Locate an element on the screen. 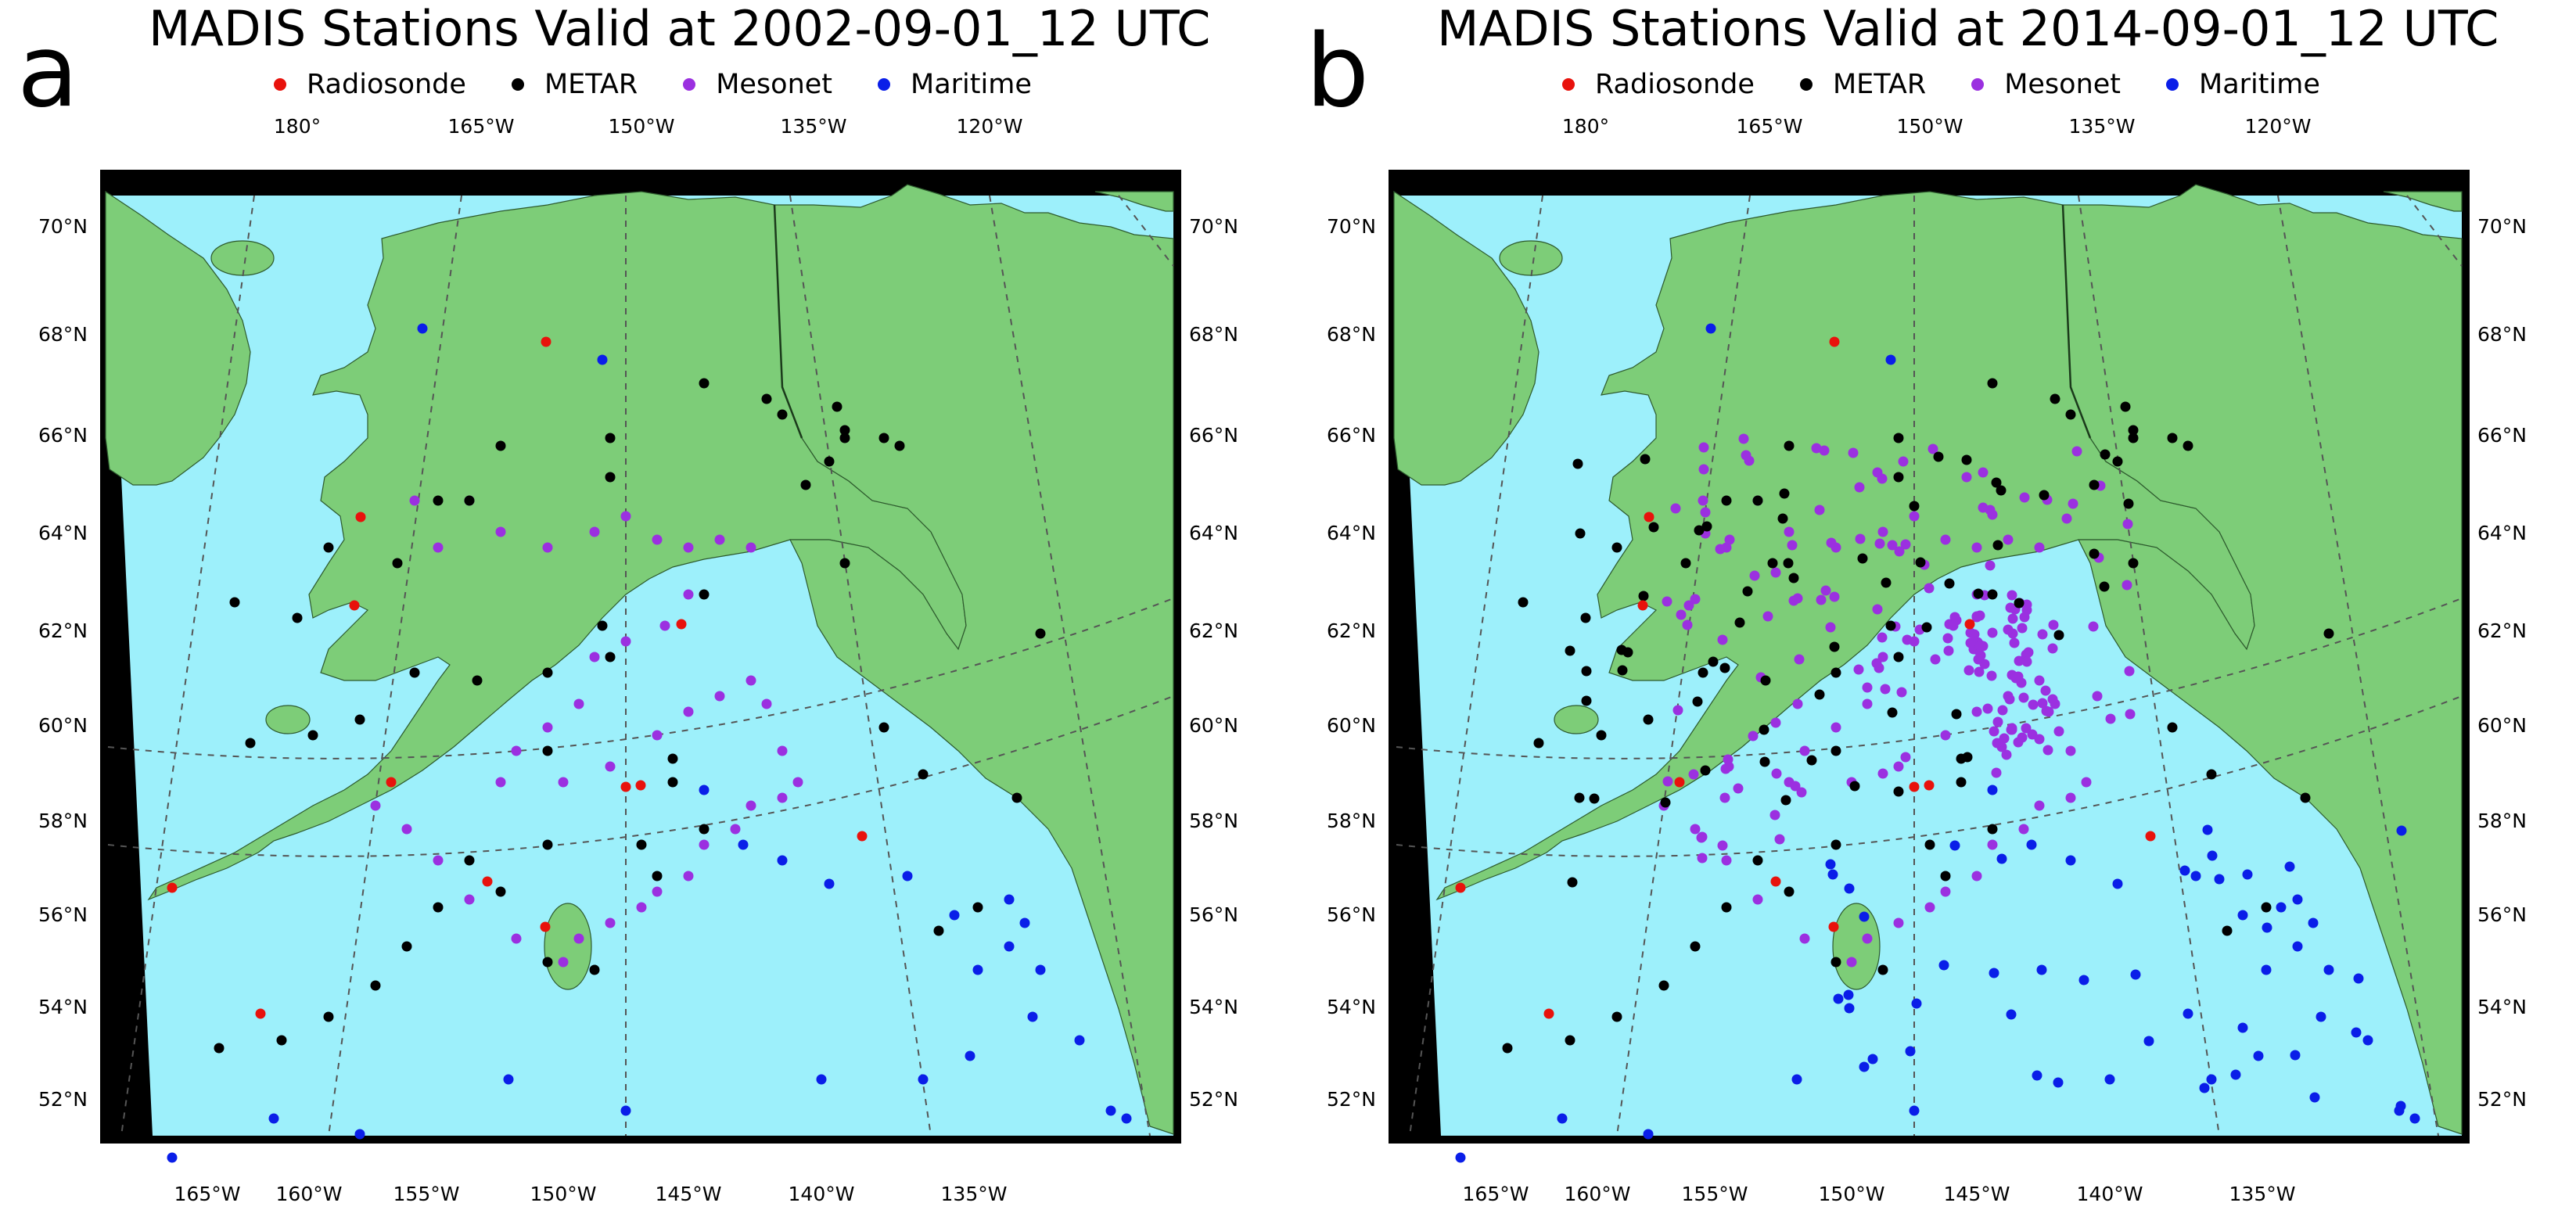 The width and height of the screenshot is (2576, 1210). legend: Radiosonde METAR Mesonet Maritime is located at coordinates (1941, 84).